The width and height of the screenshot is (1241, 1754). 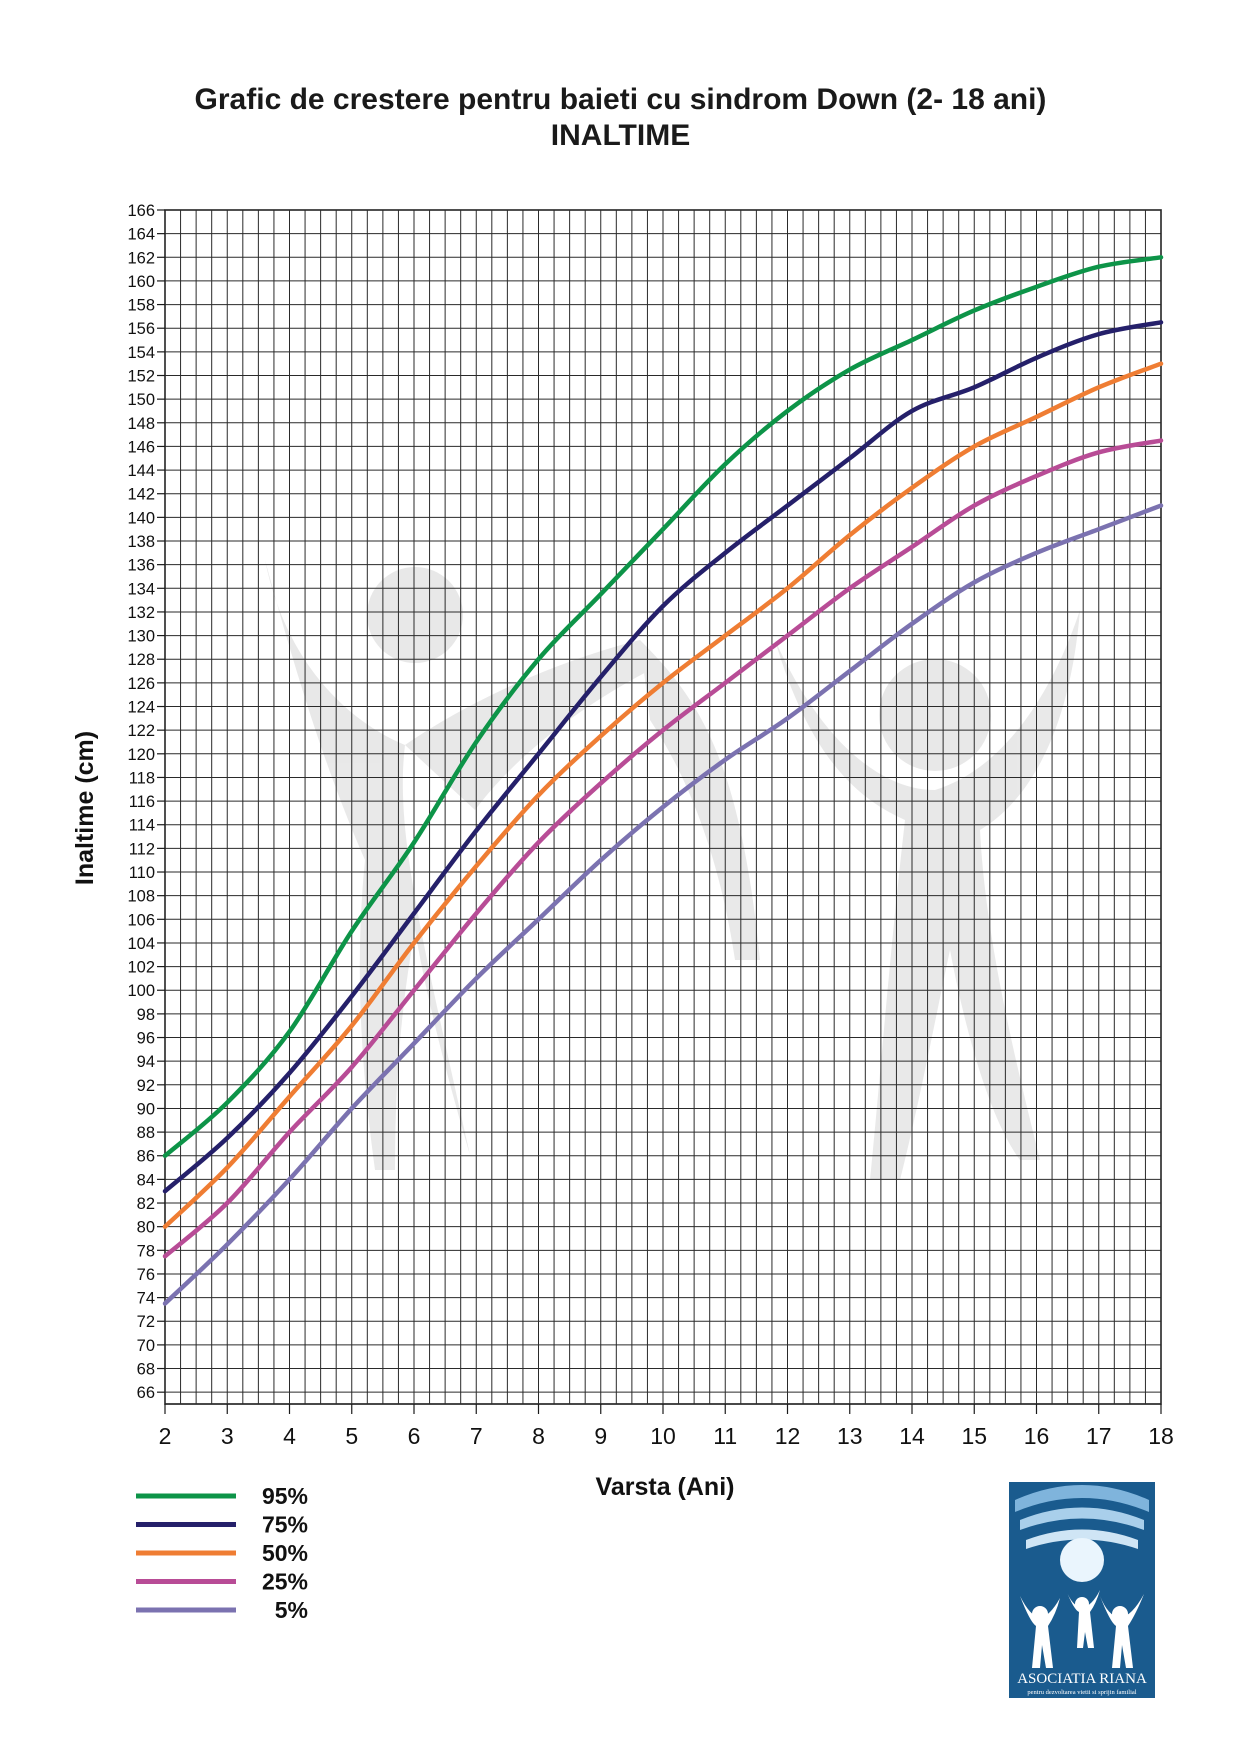 I want to click on x-tick-label: 12, so click(x=788, y=1436).